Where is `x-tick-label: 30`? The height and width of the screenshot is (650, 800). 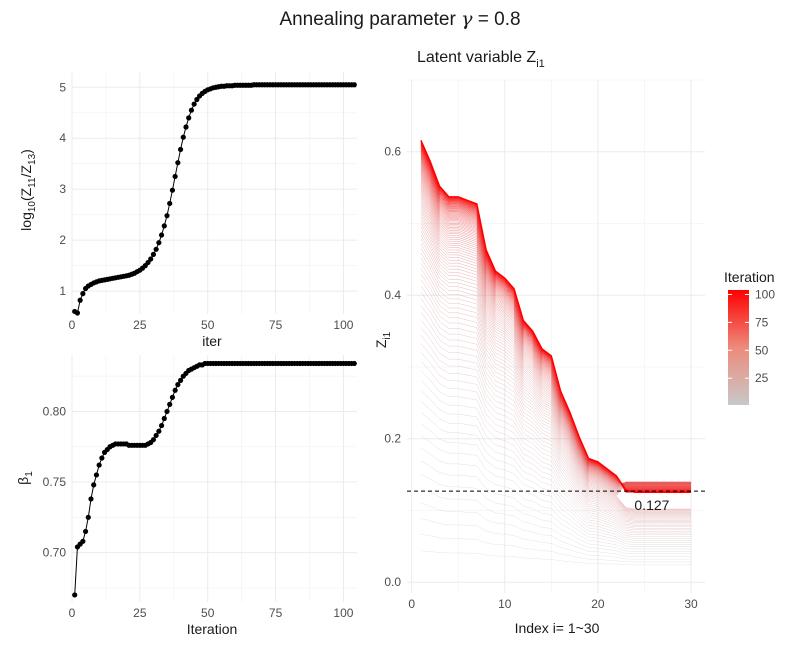
x-tick-label: 30 is located at coordinates (691, 604).